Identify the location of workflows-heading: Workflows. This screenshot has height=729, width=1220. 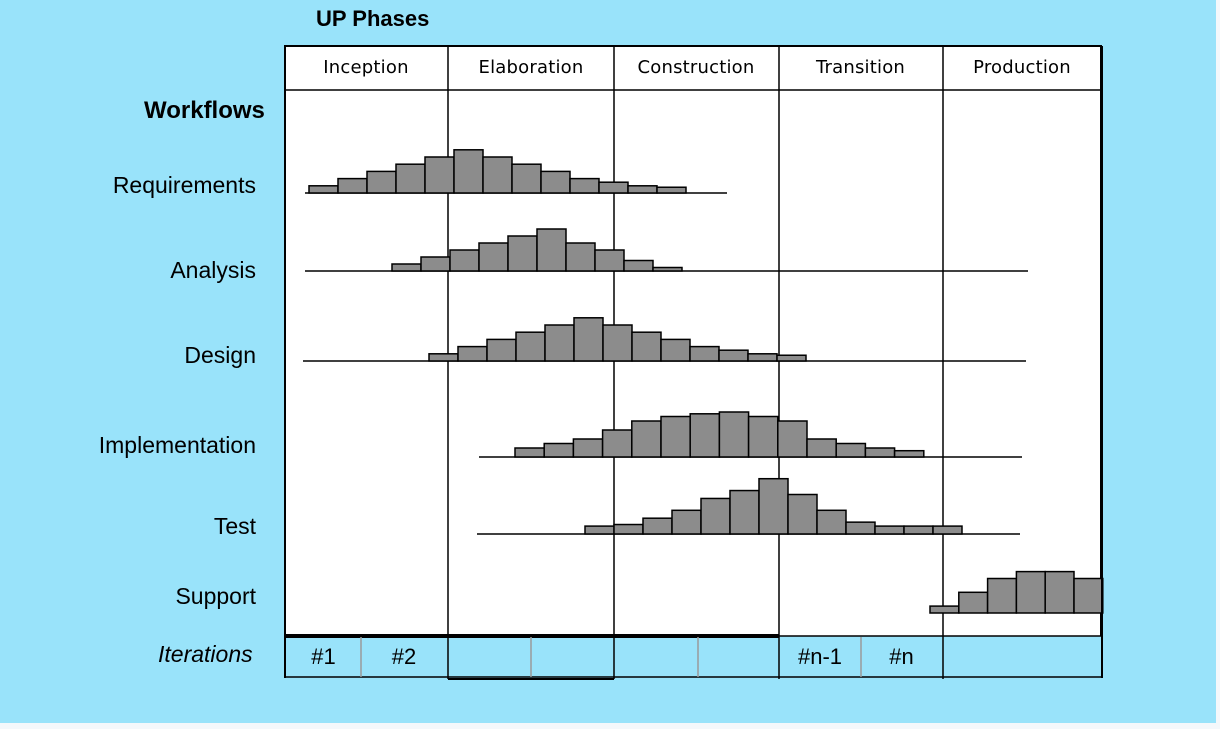
(204, 110).